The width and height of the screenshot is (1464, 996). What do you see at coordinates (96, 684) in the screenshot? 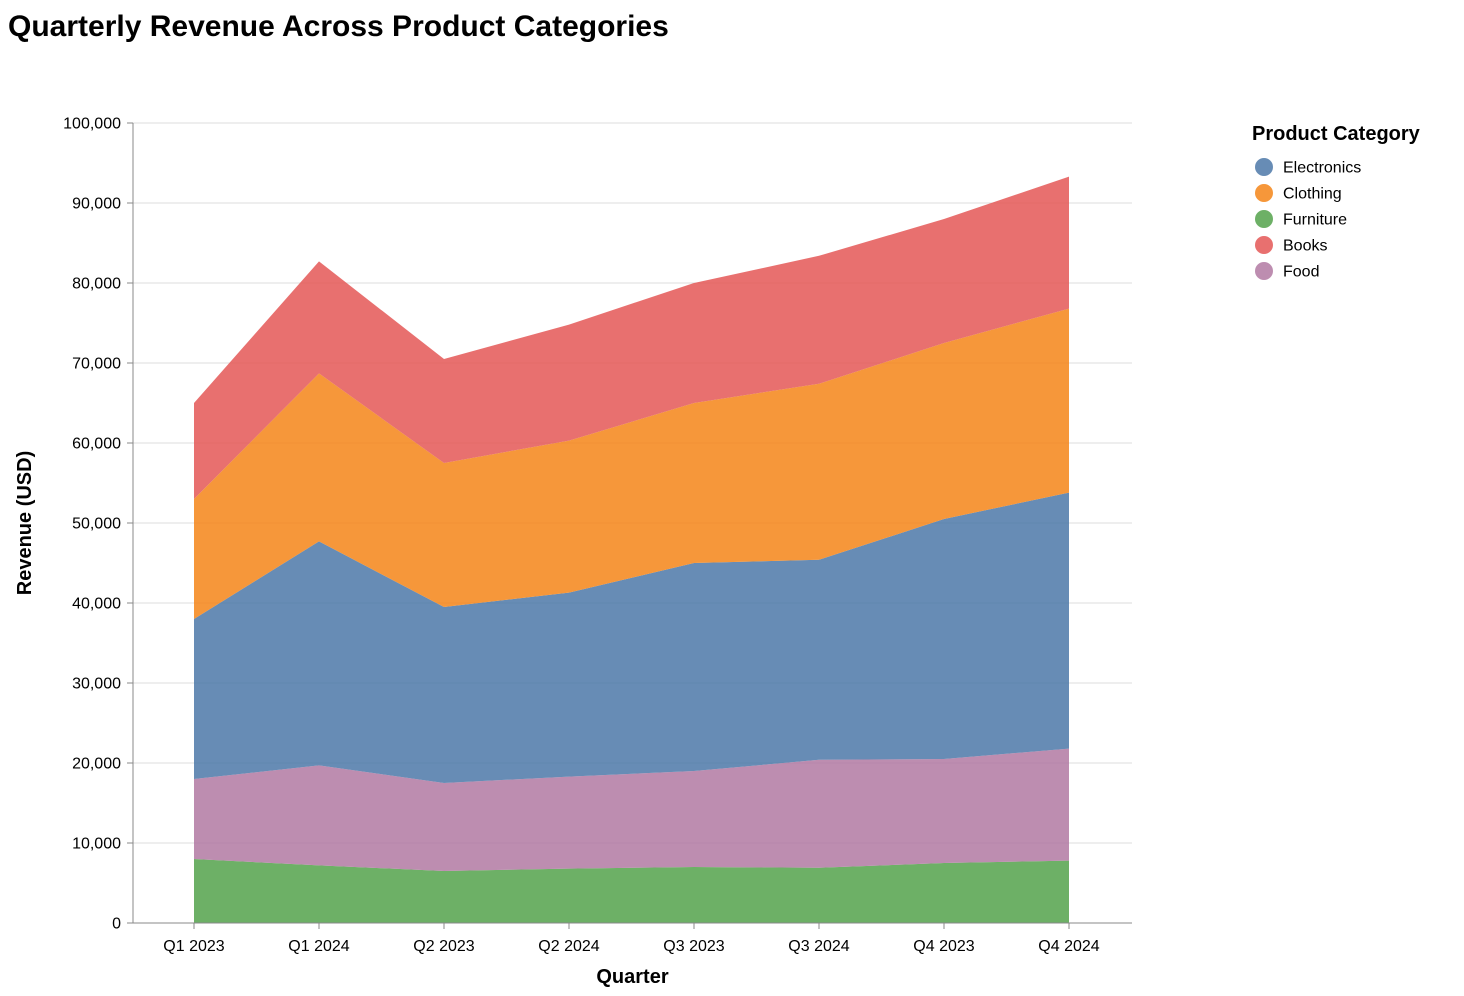
I see `y-tick-label: 30,000` at bounding box center [96, 684].